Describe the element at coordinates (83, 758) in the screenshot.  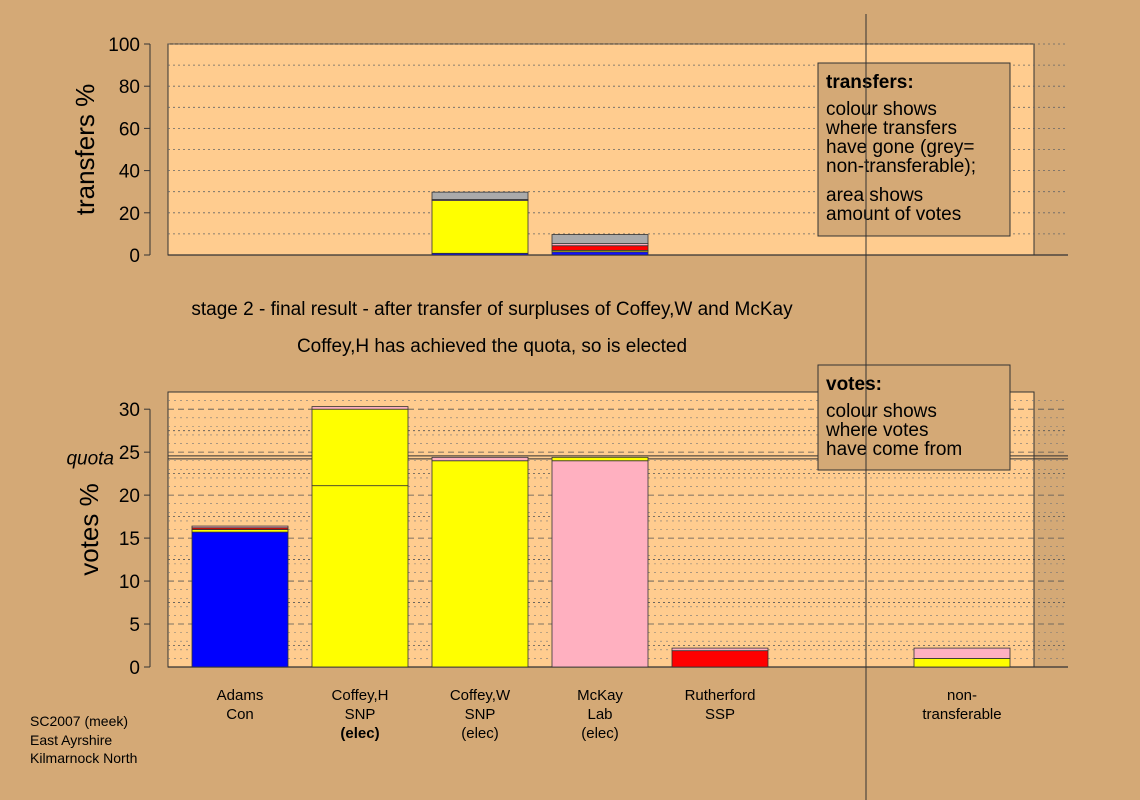
I see `footer-line-3: Kilmarnock North` at that location.